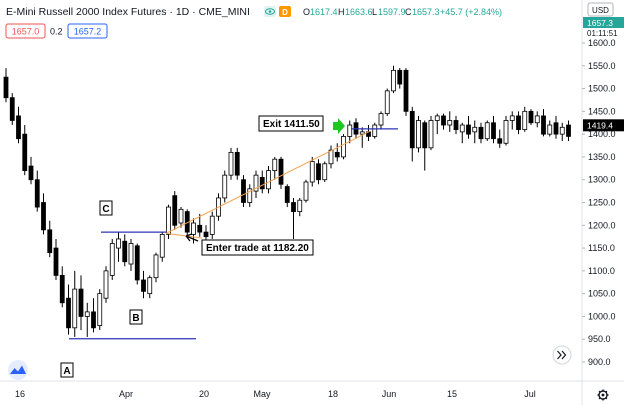 The width and height of the screenshot is (624, 405). Describe the element at coordinates (66, 371) in the screenshot. I see `label-a: A` at that location.